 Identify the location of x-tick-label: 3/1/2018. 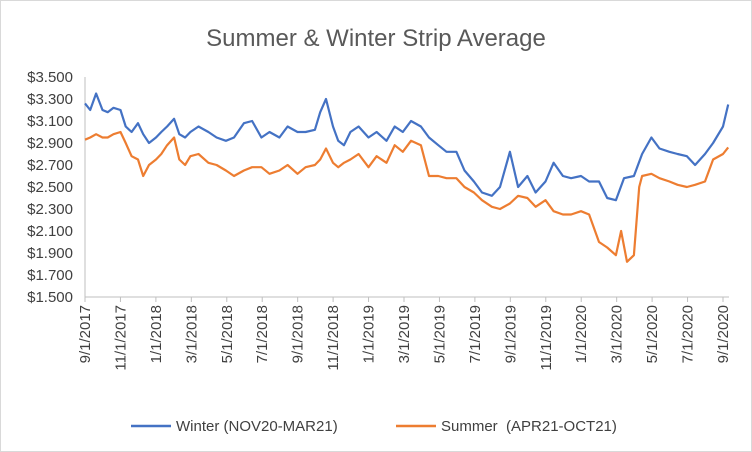
(191, 334).